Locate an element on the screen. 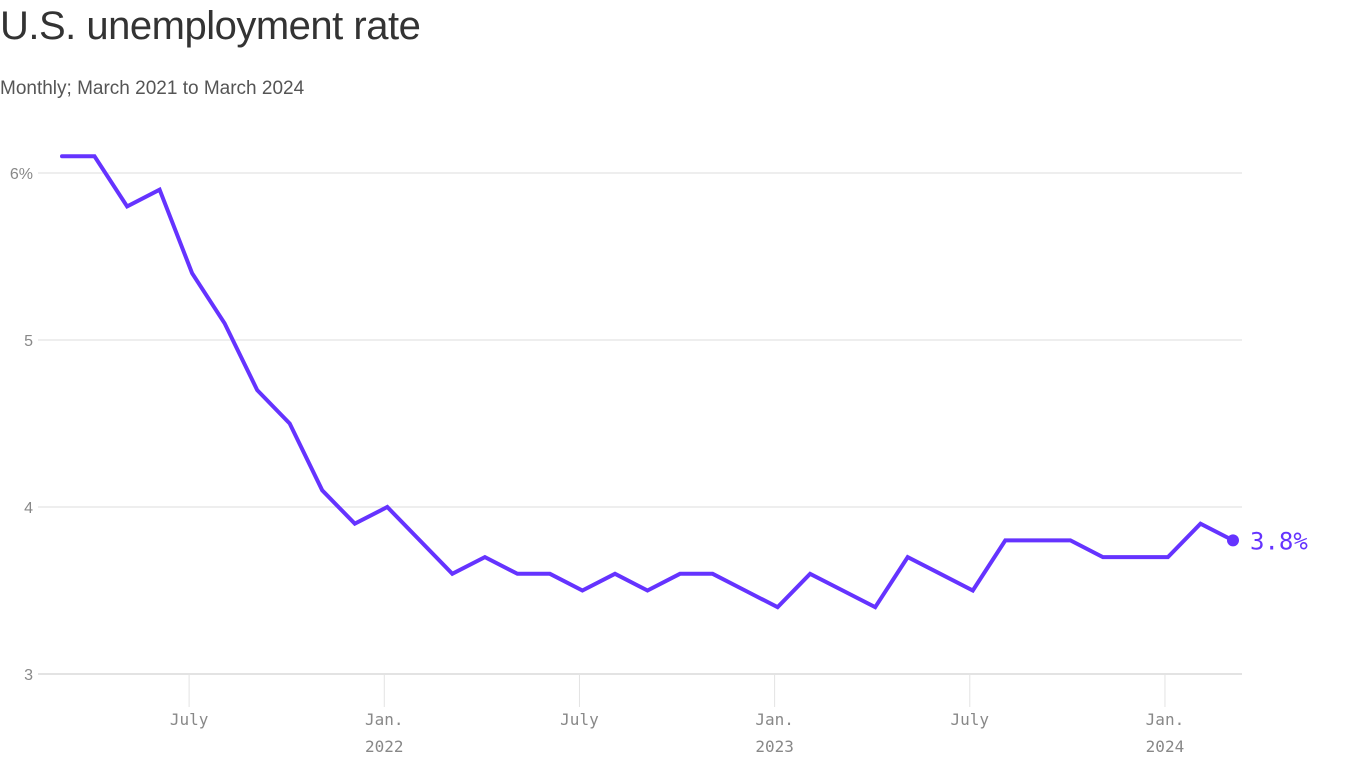 The width and height of the screenshot is (1366, 768). x-year-label: 2024 is located at coordinates (1165, 746).